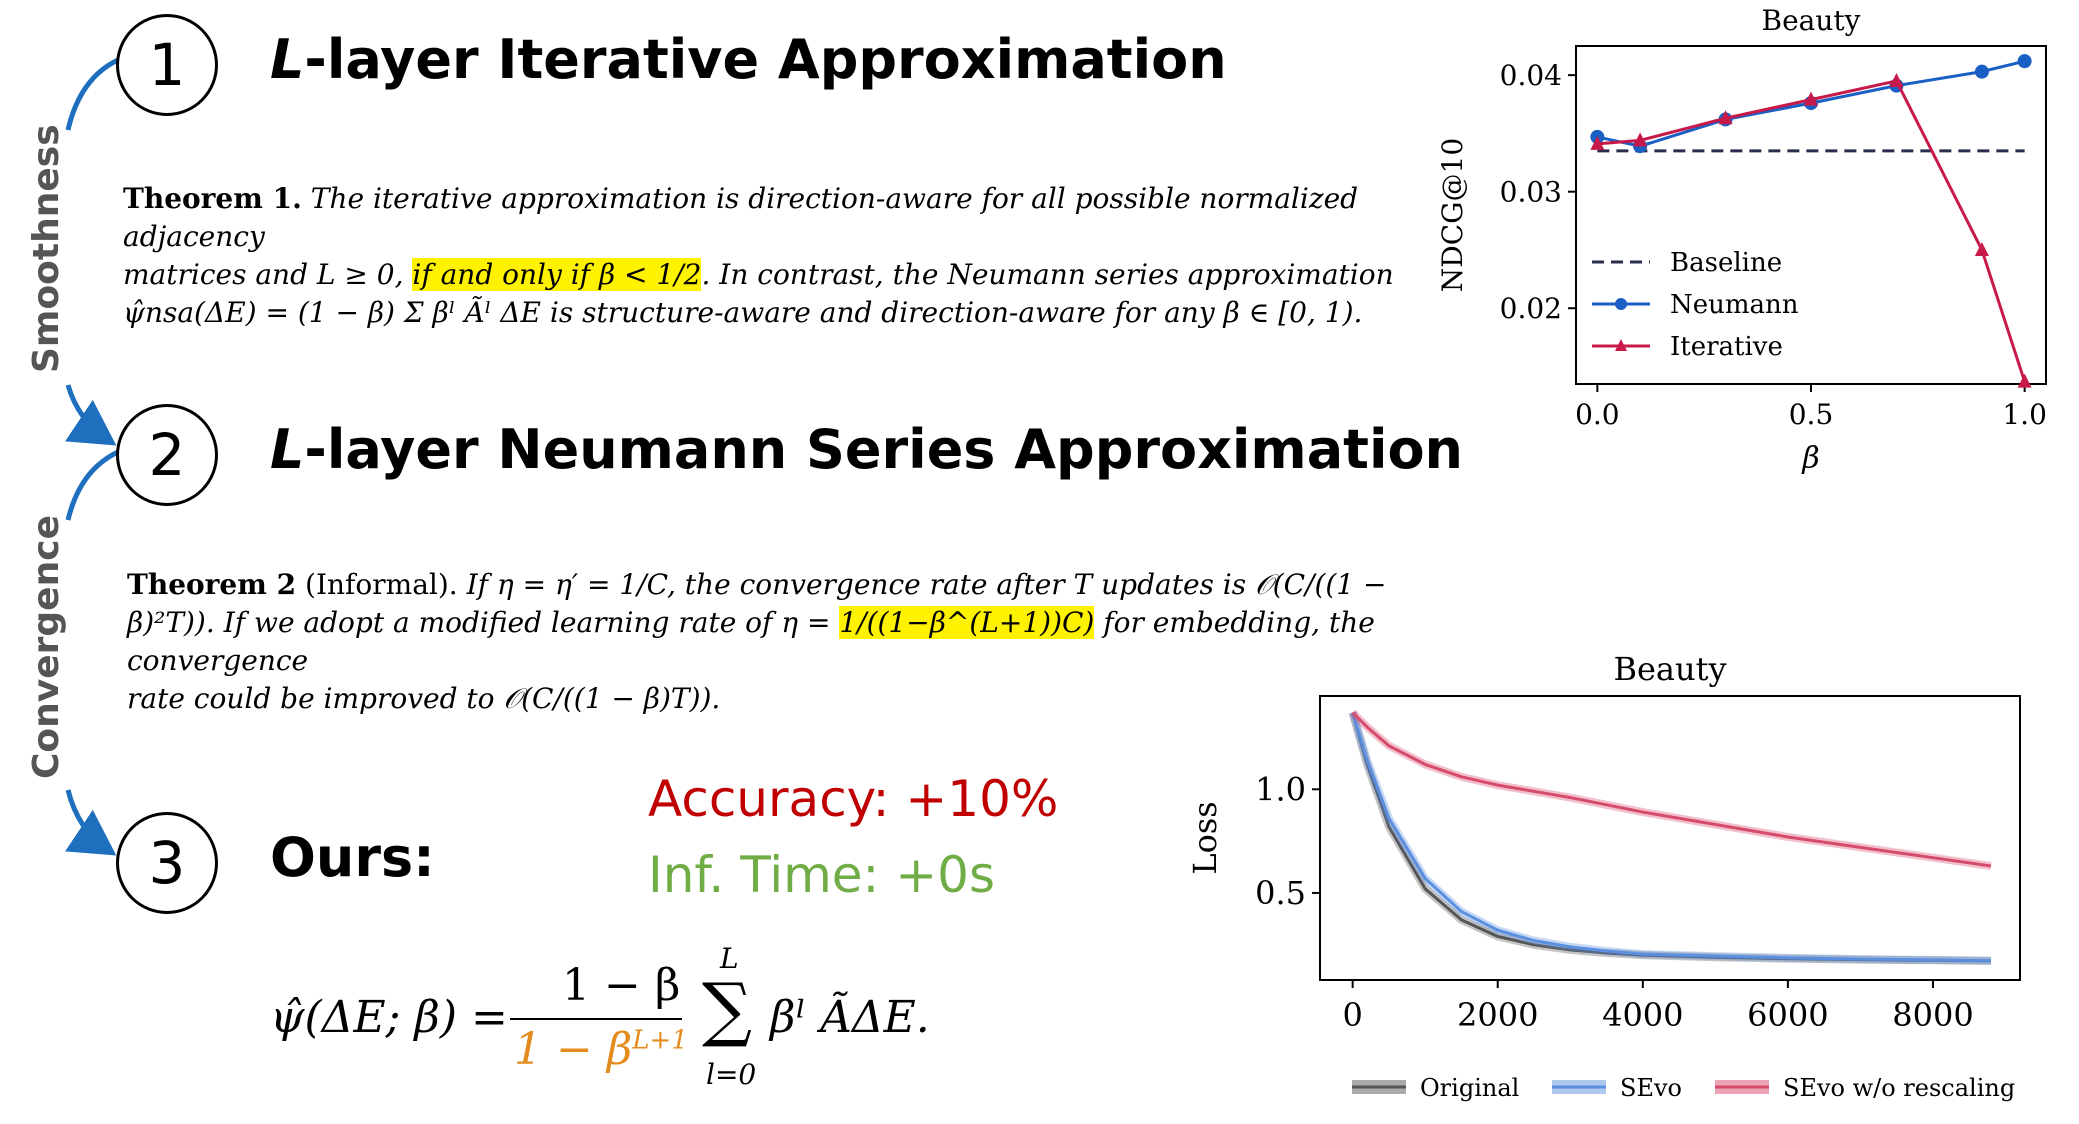 The width and height of the screenshot is (2079, 1124). I want to click on smoothness-label: Smoothness, so click(46, 248).